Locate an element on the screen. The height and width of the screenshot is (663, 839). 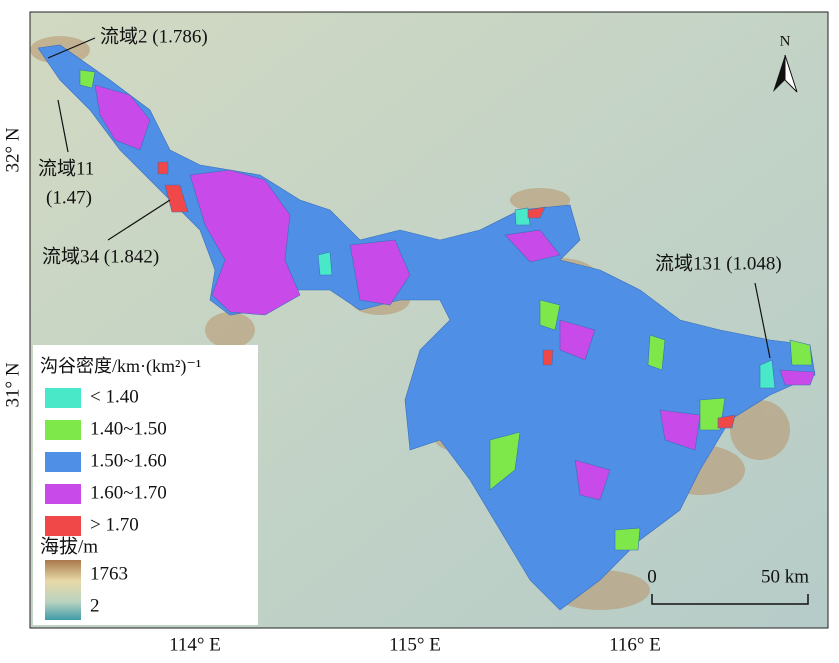
elevation-title: 海拔/m is located at coordinates (69, 546).